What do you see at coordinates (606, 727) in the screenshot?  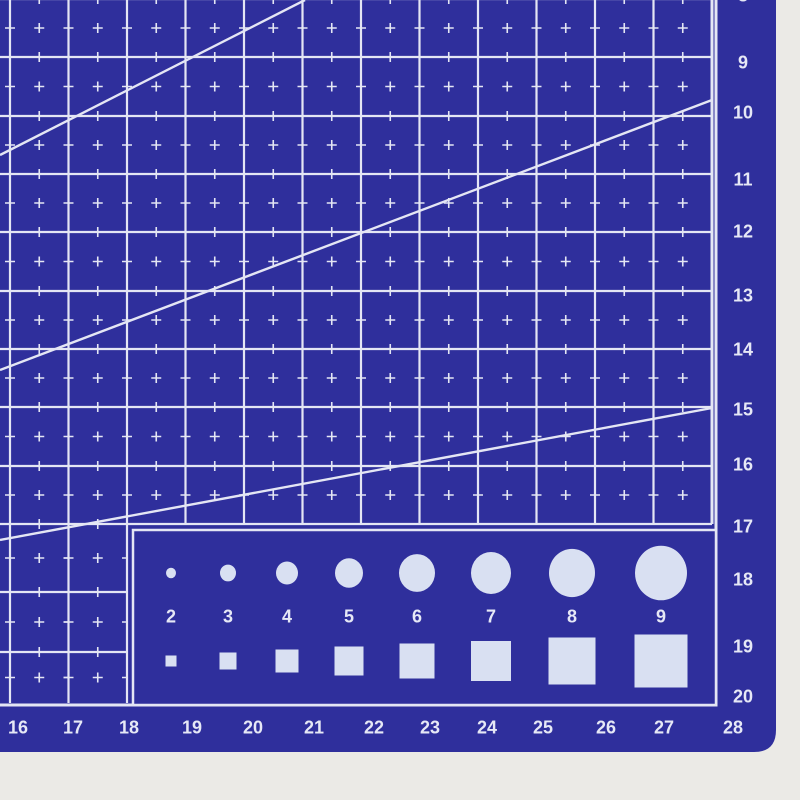 I see `bottom-scale-label: 26` at bounding box center [606, 727].